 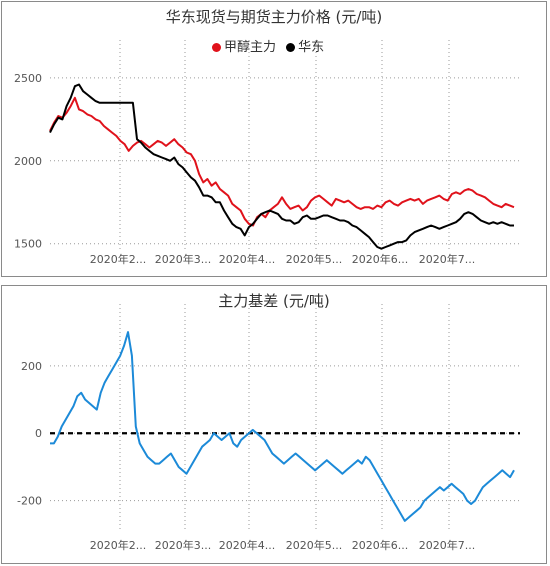 What do you see at coordinates (31, 366) in the screenshot?
I see `y-tick-label: 200` at bounding box center [31, 366].